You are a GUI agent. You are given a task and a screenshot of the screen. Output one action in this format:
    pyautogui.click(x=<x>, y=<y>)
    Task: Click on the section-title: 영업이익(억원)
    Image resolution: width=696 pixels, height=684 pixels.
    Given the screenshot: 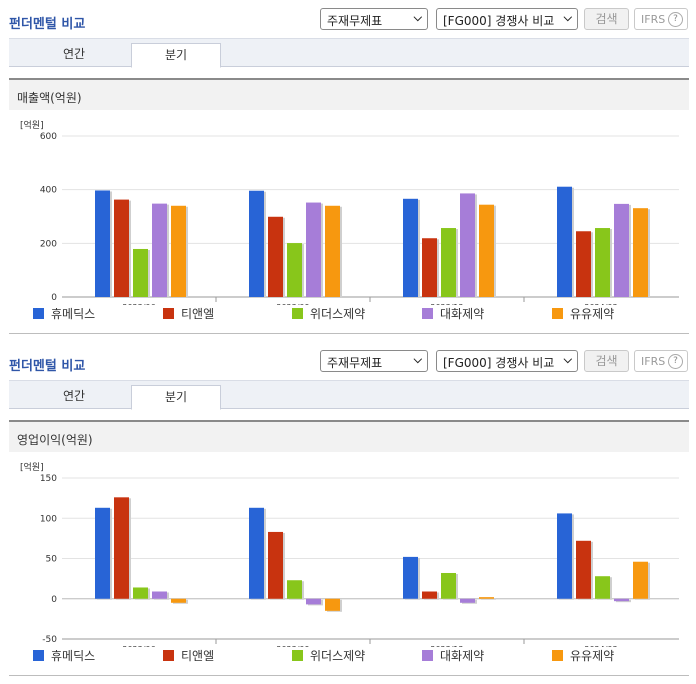 What is the action you would take?
    pyautogui.click(x=349, y=436)
    